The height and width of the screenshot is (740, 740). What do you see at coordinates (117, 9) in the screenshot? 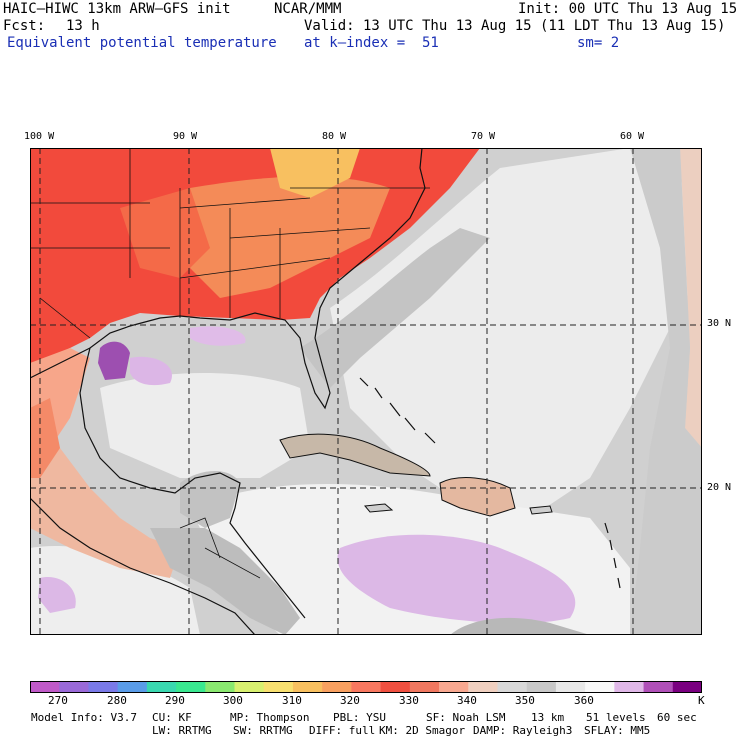
I see `model-title: HAIC–HIWC 13km ARW–GFS init` at bounding box center [117, 9].